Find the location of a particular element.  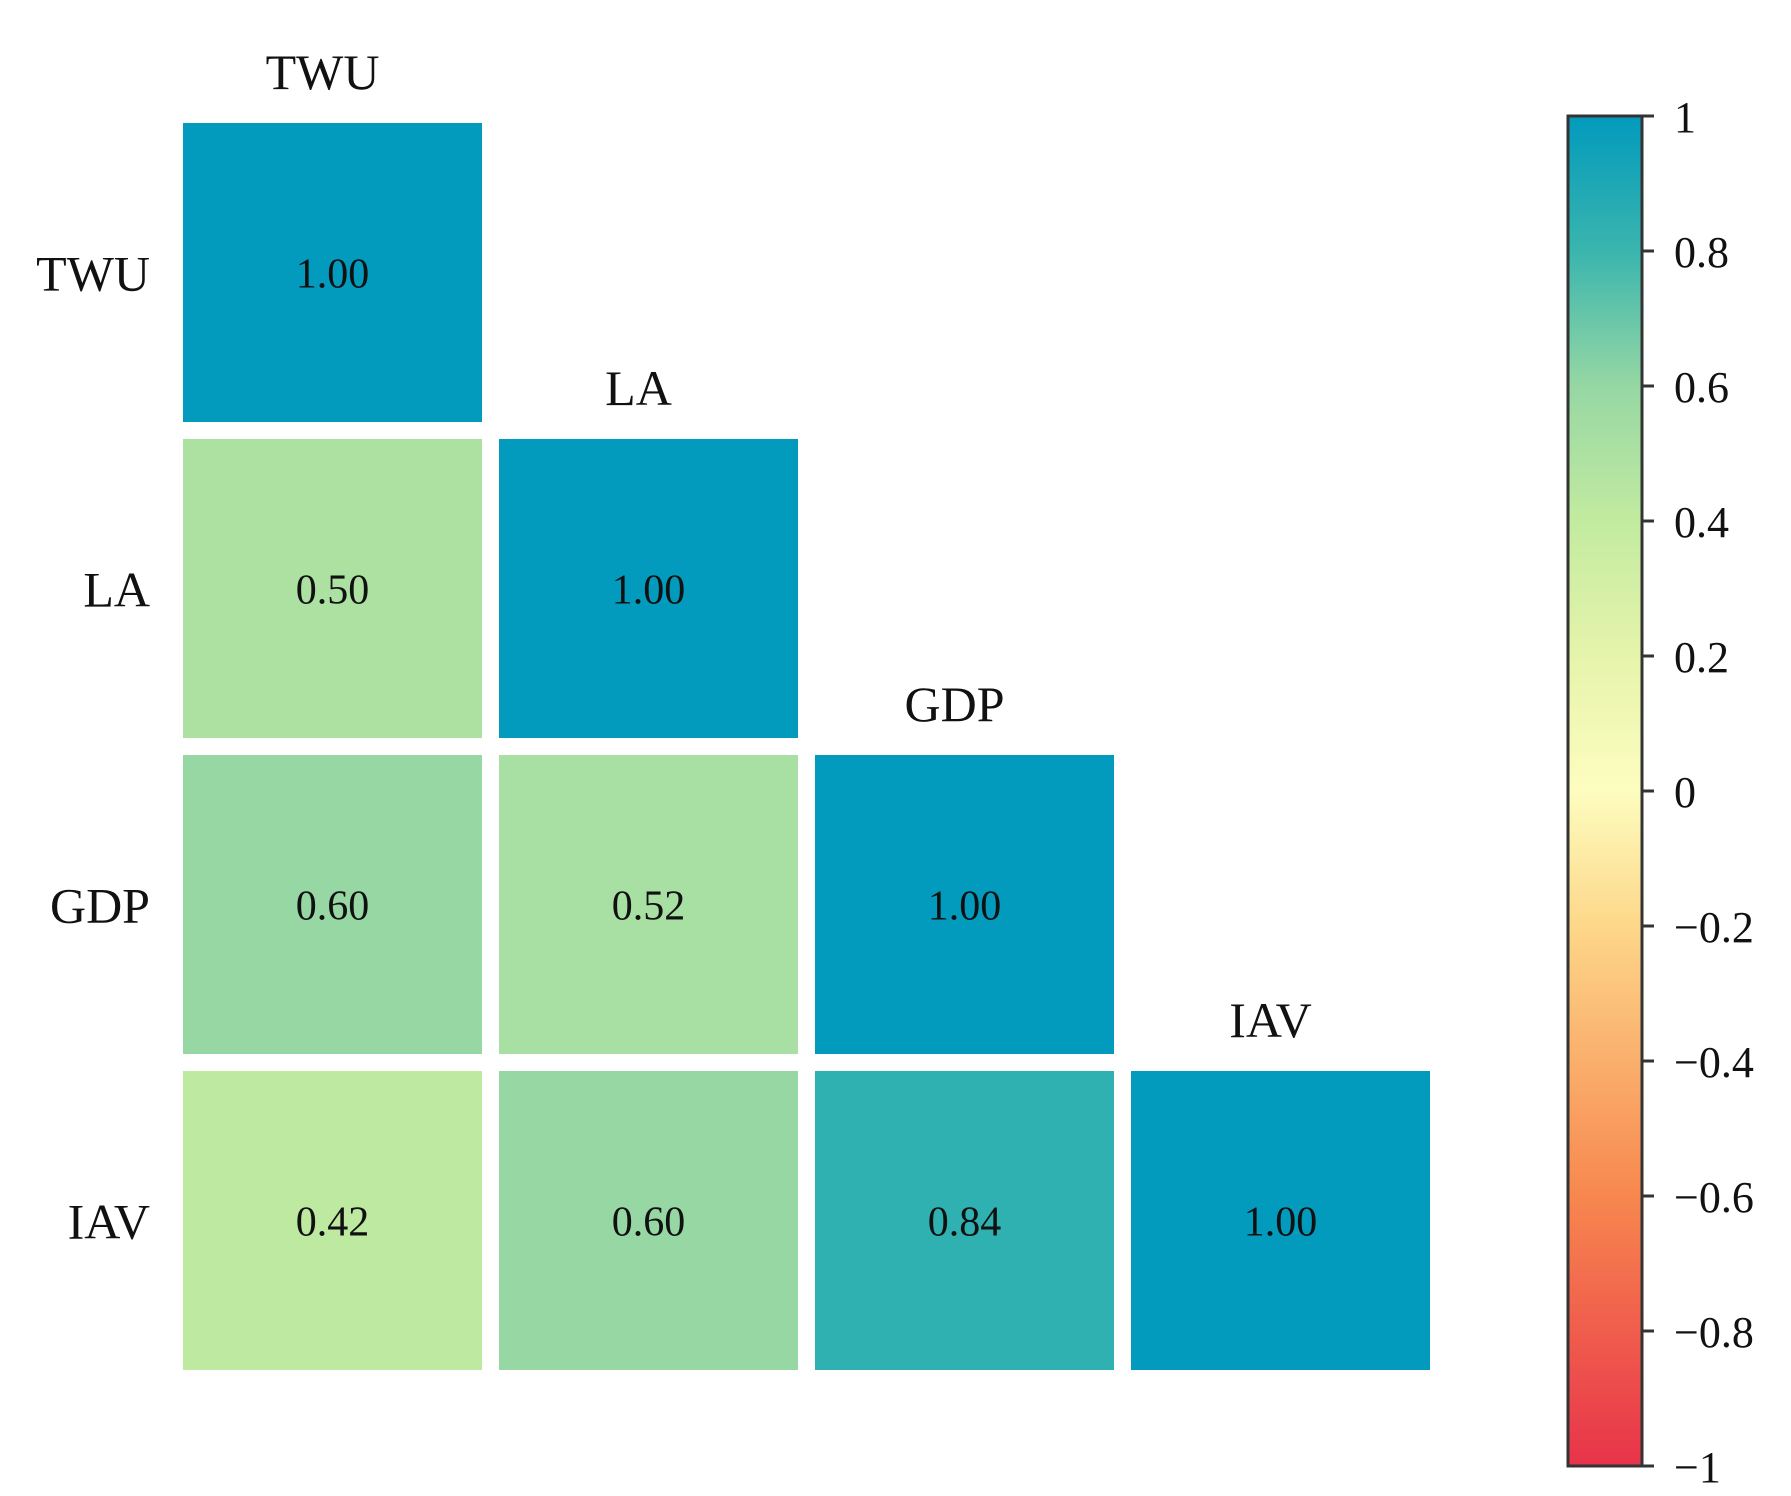

colorbar-tick-label: −0.6 is located at coordinates (1714, 1197).